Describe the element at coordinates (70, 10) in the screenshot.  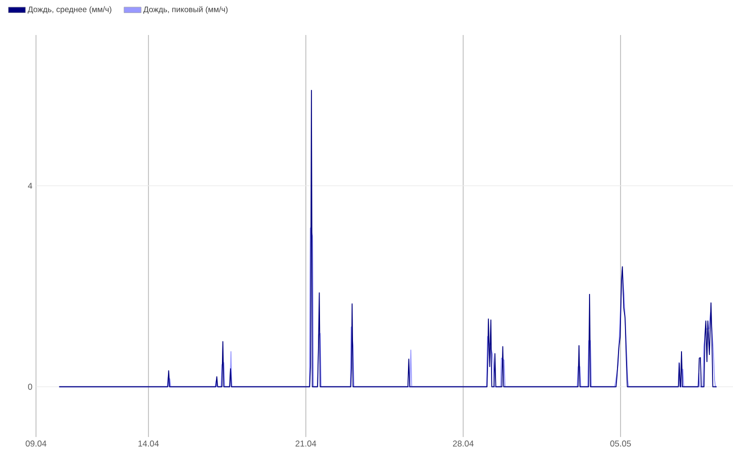
I see `legend-label: Дождь, среднее (мм/ч)` at that location.